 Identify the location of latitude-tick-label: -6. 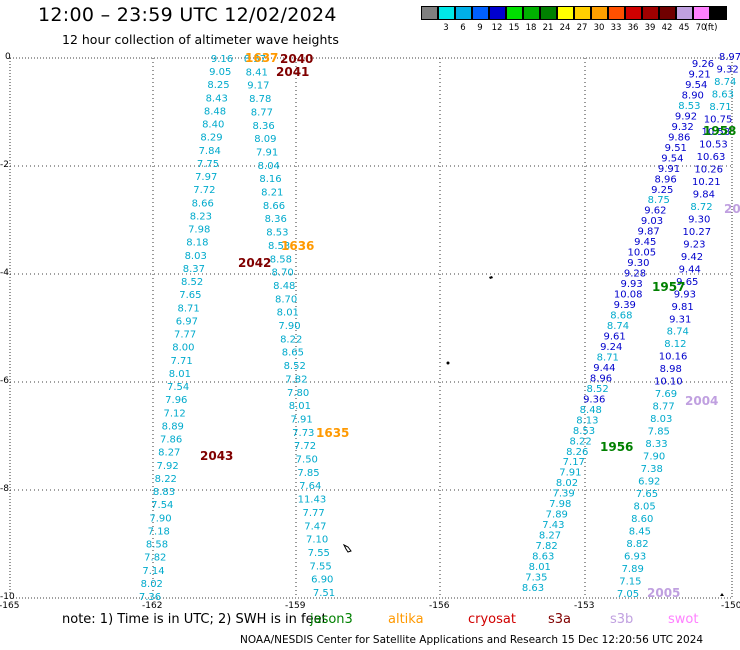
(4, 381).